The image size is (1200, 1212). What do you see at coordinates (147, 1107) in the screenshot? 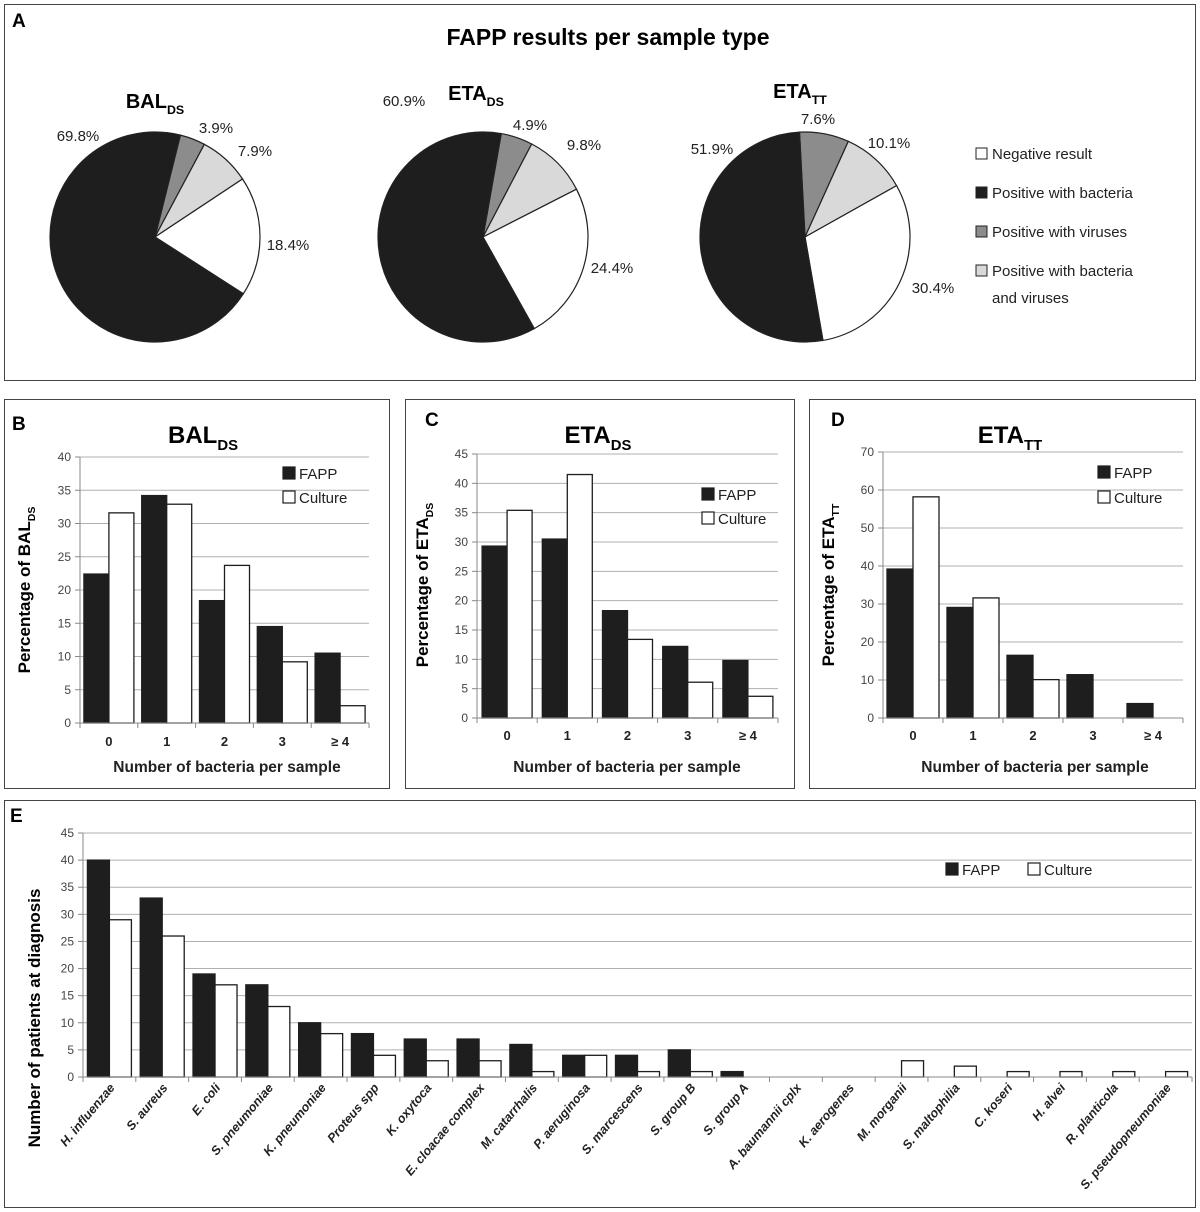
I see `x-tick-label: S. aureus` at bounding box center [147, 1107].